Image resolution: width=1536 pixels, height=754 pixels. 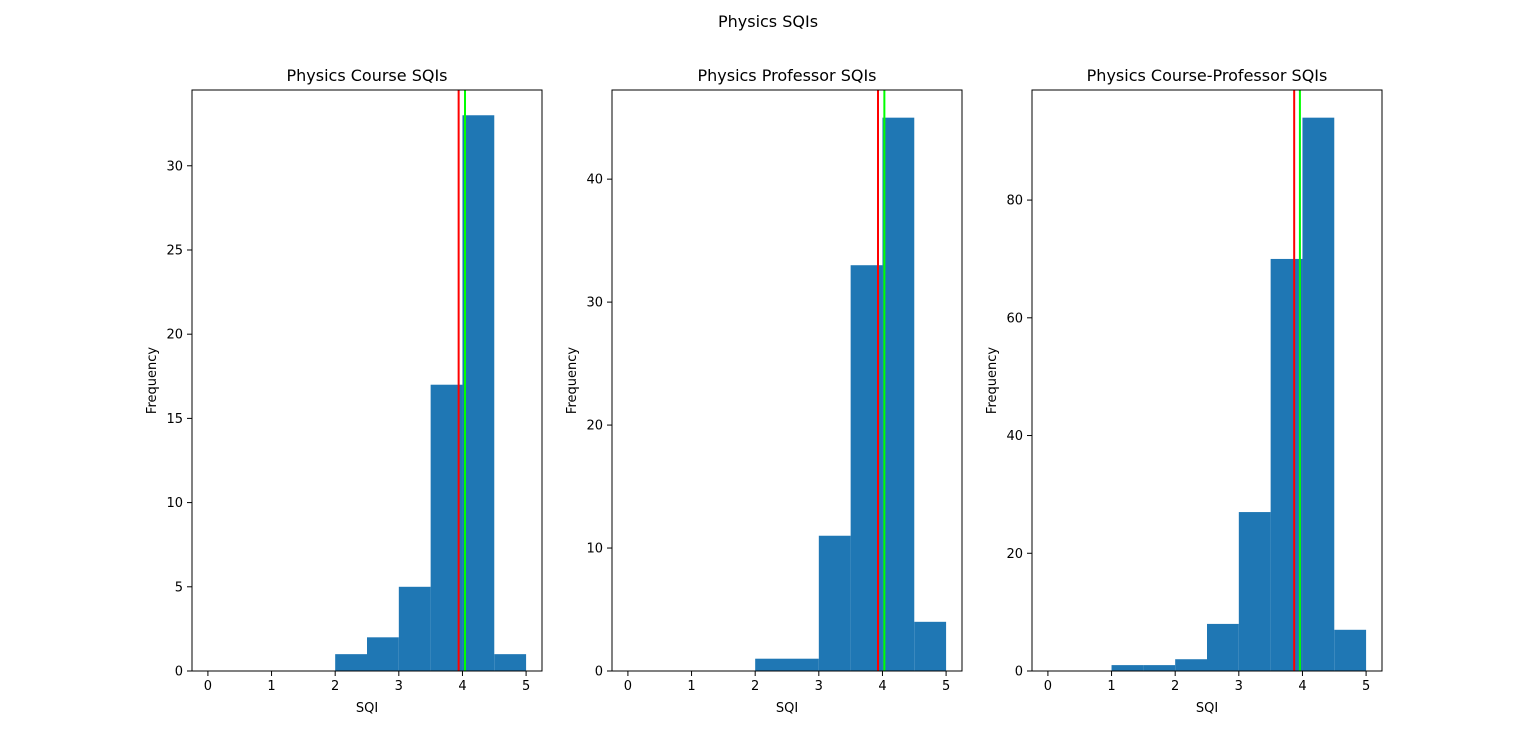 What do you see at coordinates (179, 587) in the screenshot?
I see `y-tick-label: 5` at bounding box center [179, 587].